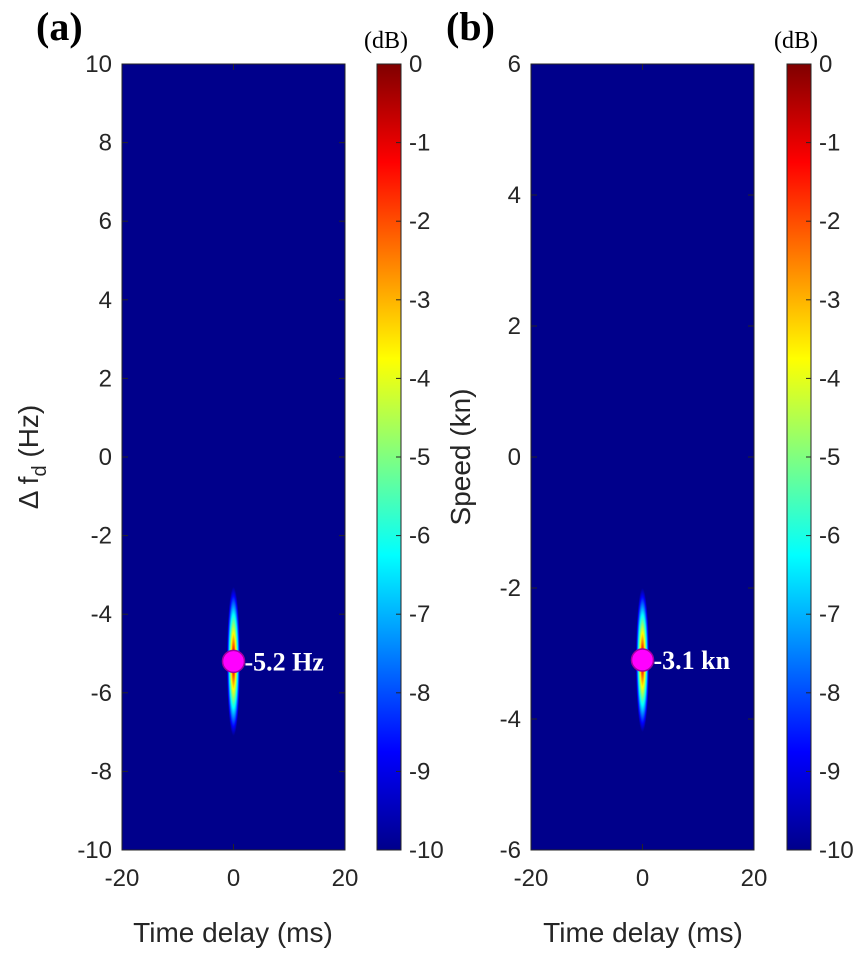  Describe the element at coordinates (40, 470) in the screenshot. I see `y-axis-title-subscript: d` at that location.